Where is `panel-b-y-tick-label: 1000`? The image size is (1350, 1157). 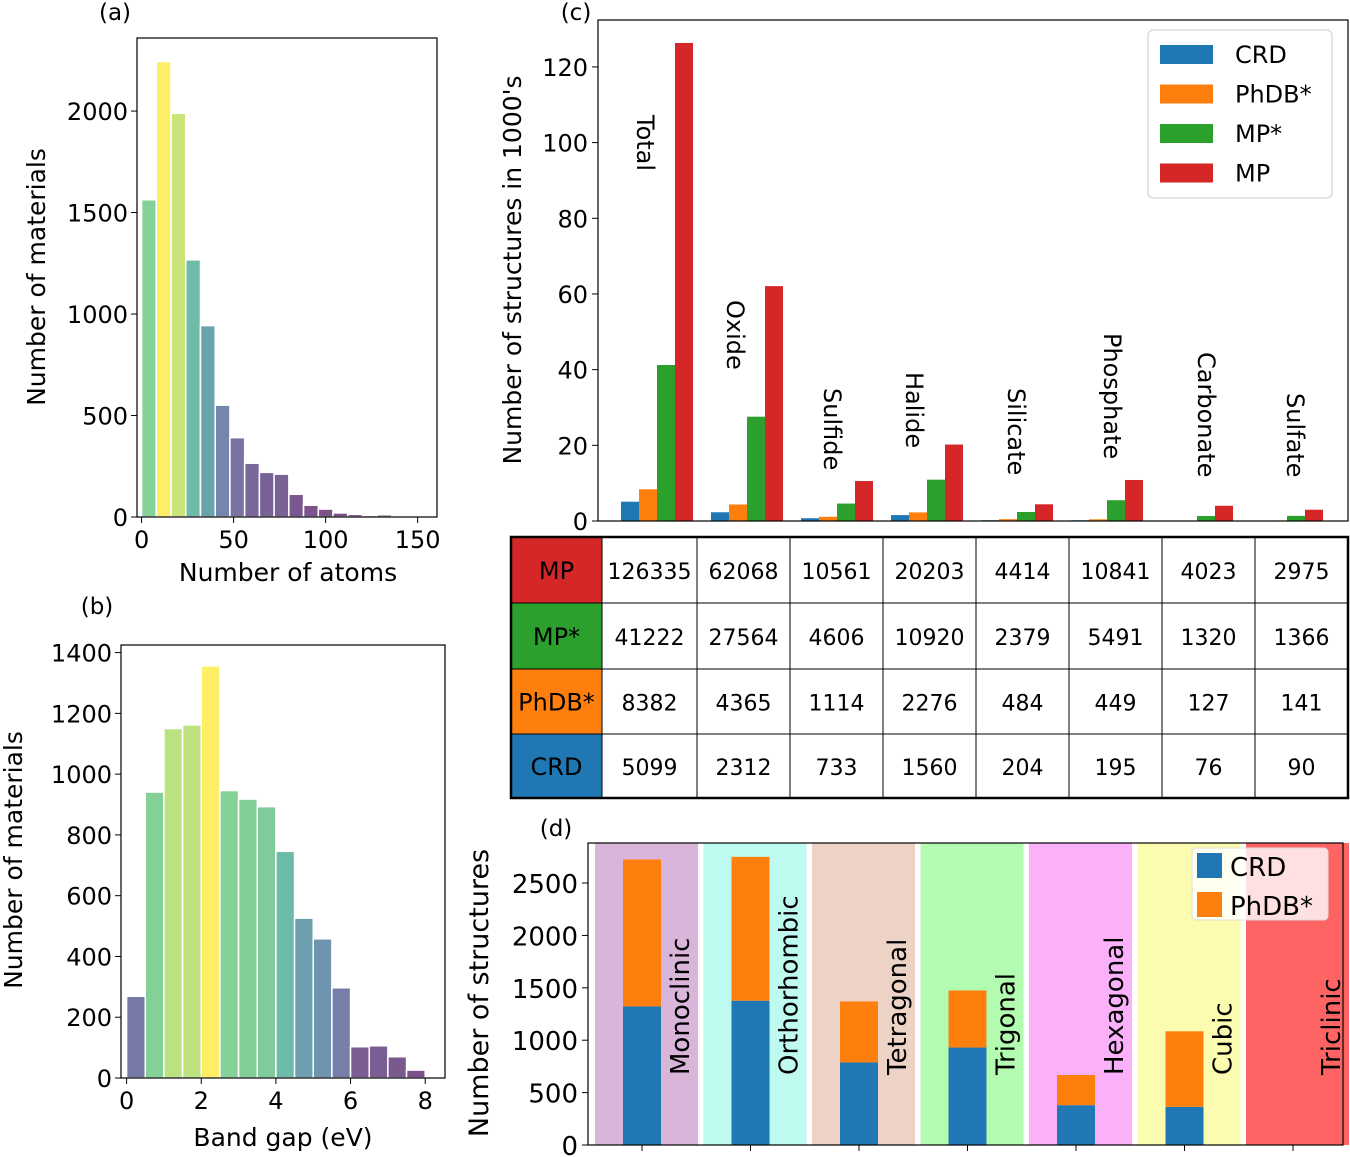
panel-b-y-tick-label: 1000 is located at coordinates (81, 775).